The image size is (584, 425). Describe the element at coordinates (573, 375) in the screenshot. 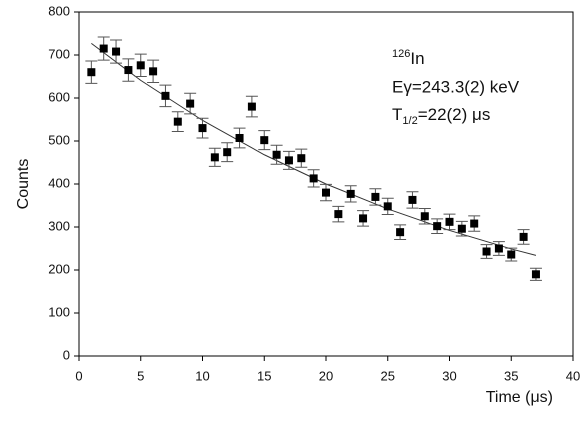

I see `x-tick-label: 40` at that location.